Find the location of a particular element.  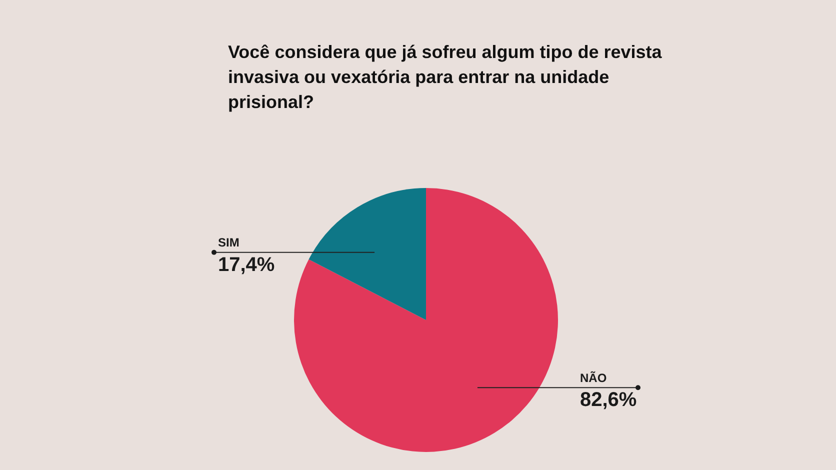

data-label: 17,4% is located at coordinates (246, 265).